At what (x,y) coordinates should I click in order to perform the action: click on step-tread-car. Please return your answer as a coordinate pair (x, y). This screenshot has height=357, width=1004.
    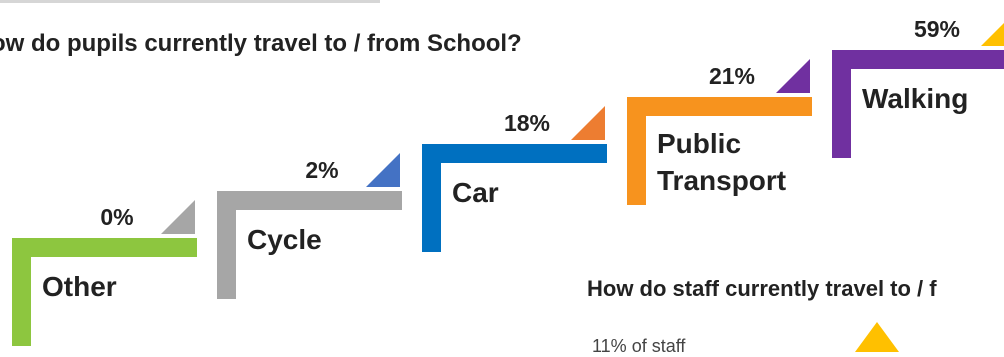
    Looking at the image, I should click on (514, 153).